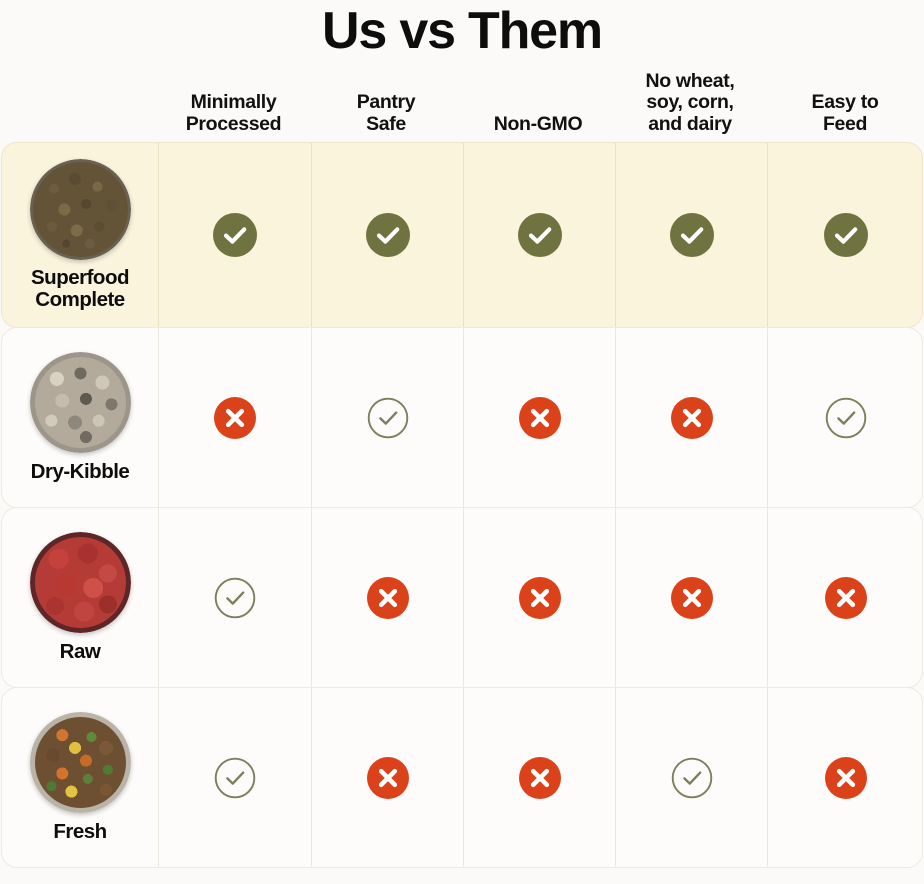 Image resolution: width=924 pixels, height=884 pixels. I want to click on page-title: Us vs Them, so click(462, 31).